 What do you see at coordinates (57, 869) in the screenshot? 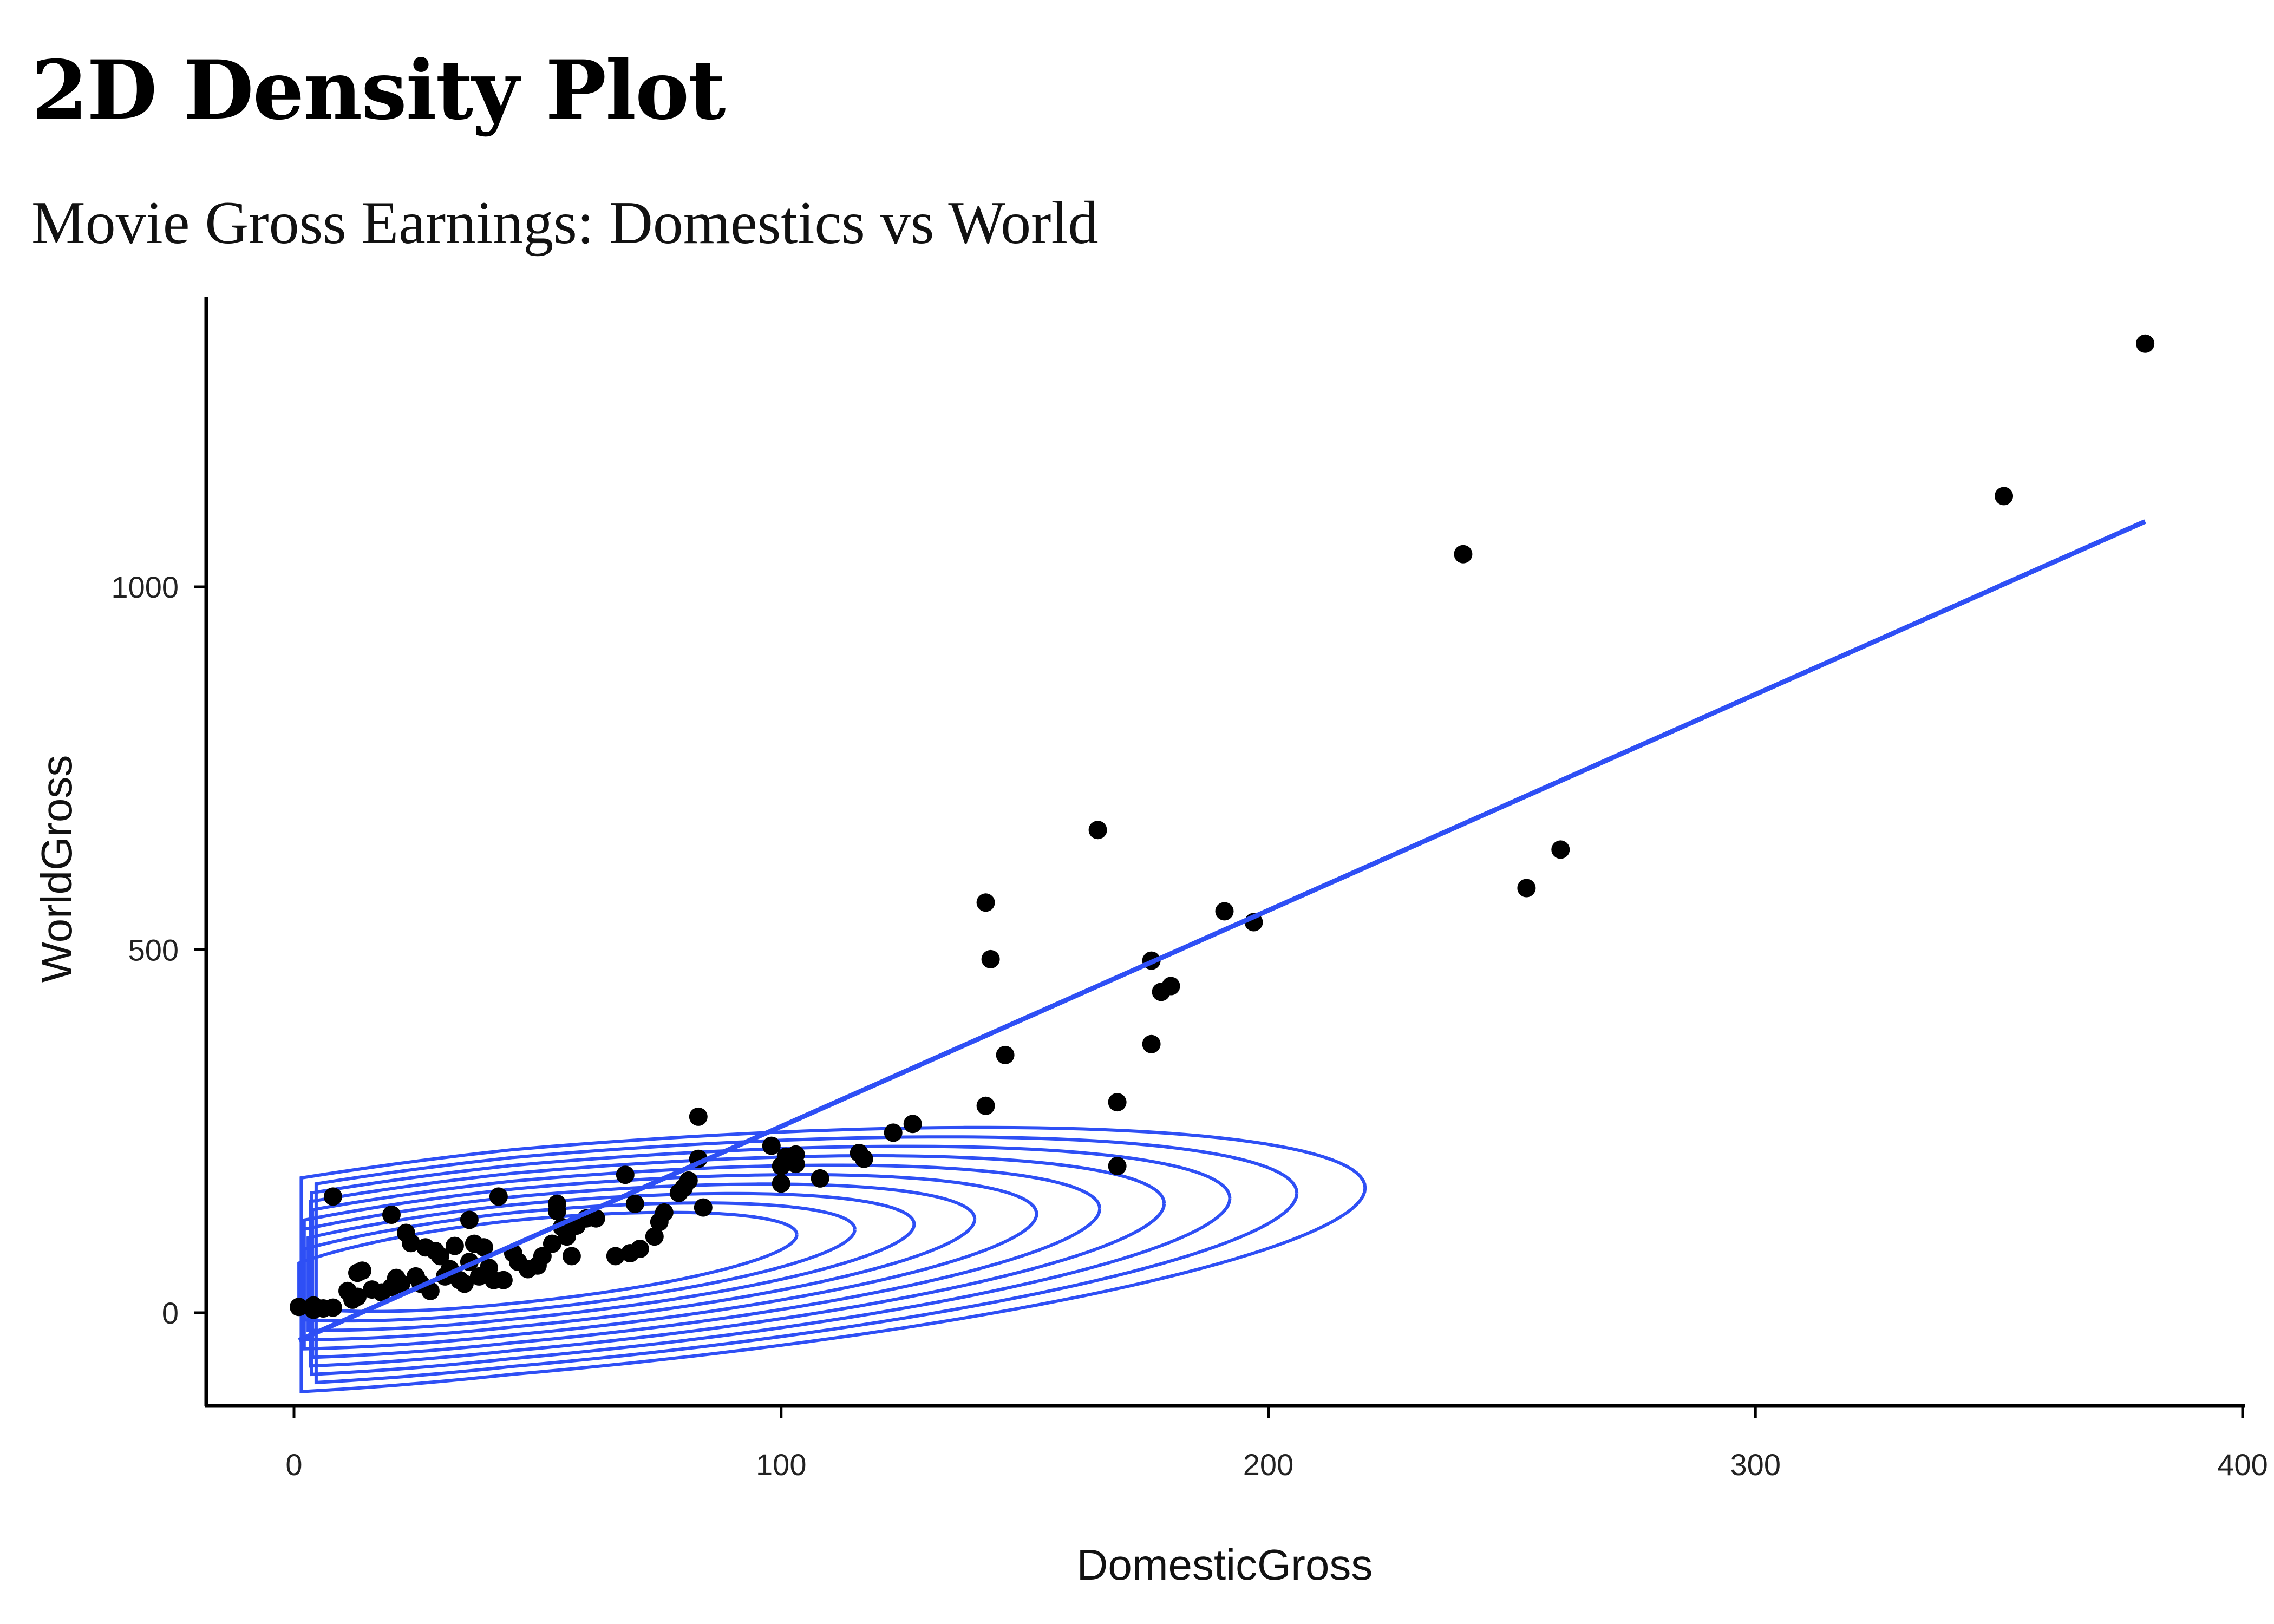
I see `y-axis-title: WorldGross` at bounding box center [57, 869].